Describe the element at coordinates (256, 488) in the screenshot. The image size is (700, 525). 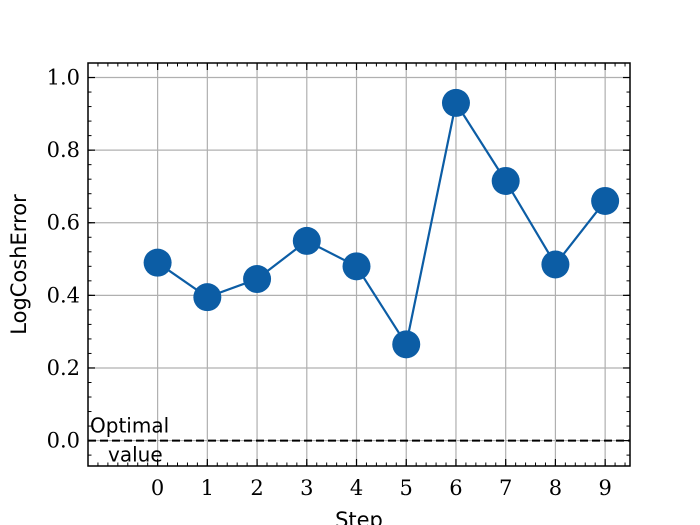
I see `x-tick-label: 2` at that location.